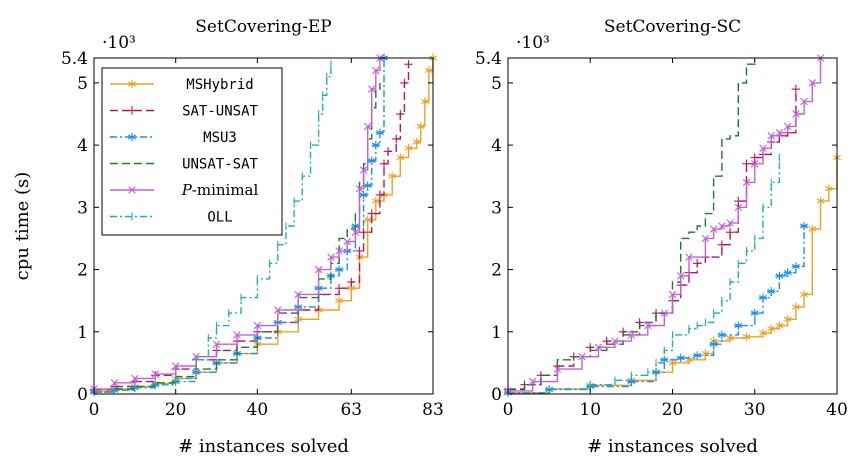 Image resolution: width=850 pixels, height=459 pixels. I want to click on y-tick-label: 2, so click(82, 271).